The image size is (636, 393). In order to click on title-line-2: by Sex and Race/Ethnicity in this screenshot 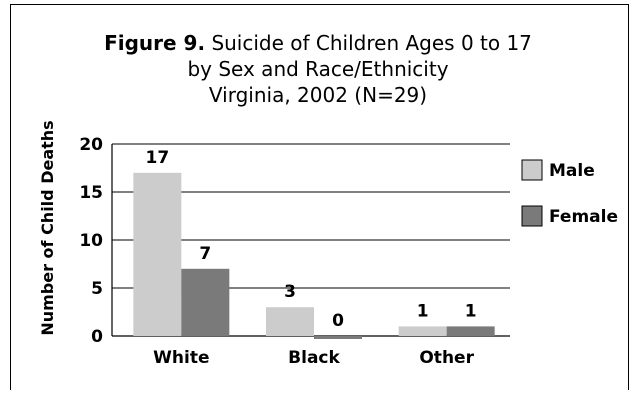, I will do `click(318, 69)`.